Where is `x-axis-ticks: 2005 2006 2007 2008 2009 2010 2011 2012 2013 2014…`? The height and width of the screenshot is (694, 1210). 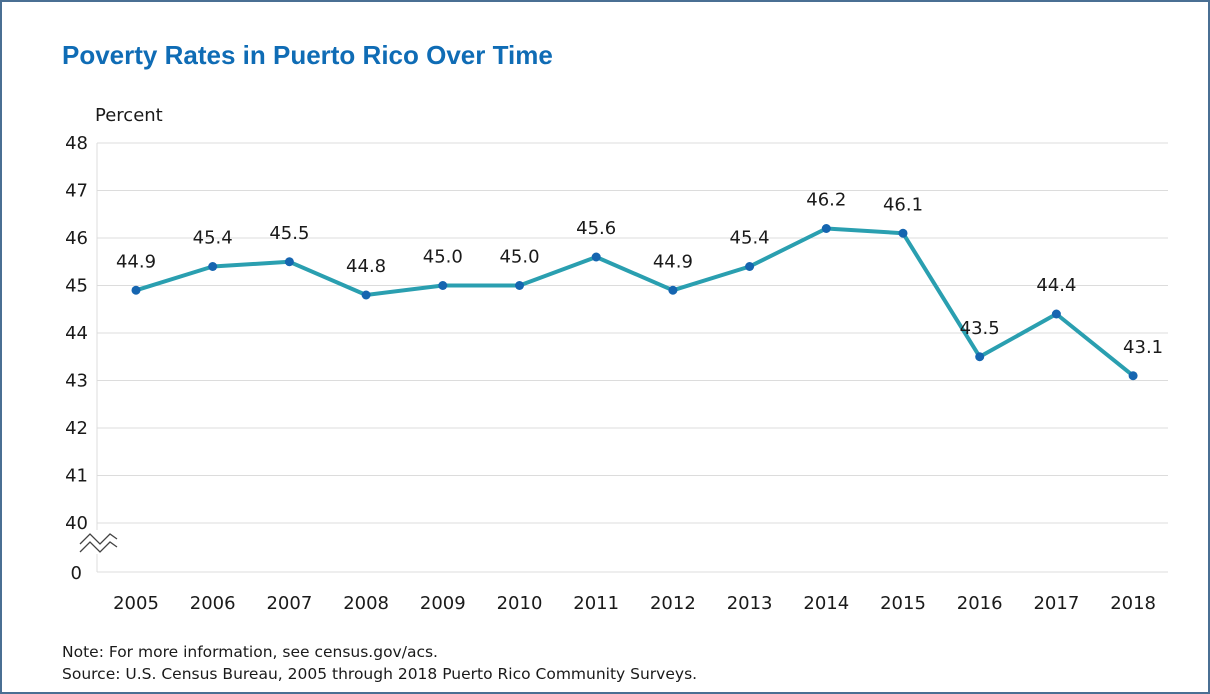
x-axis-ticks: 2005 2006 2007 2008 2009 2010 2011 2012 2013 2014… is located at coordinates (634, 603).